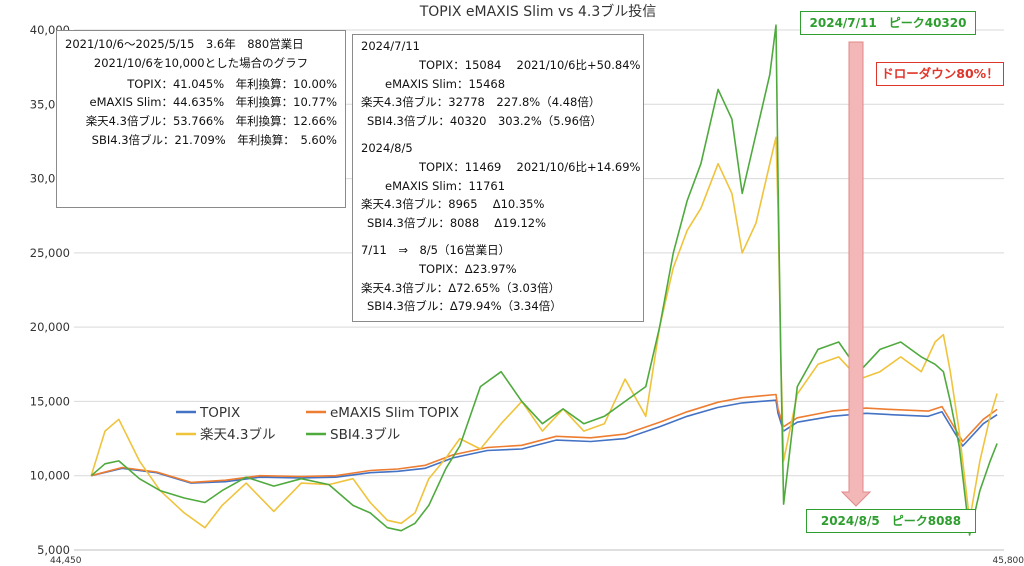 This screenshot has width=1024, height=566. I want to click on x-tick-label: 44,450, so click(66, 561).